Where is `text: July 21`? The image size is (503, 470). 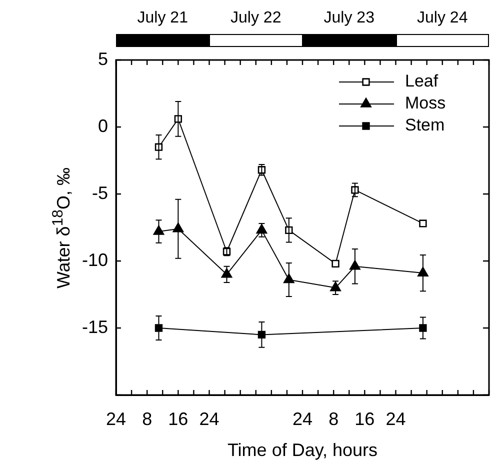 text: July 21 is located at coordinates (162, 17).